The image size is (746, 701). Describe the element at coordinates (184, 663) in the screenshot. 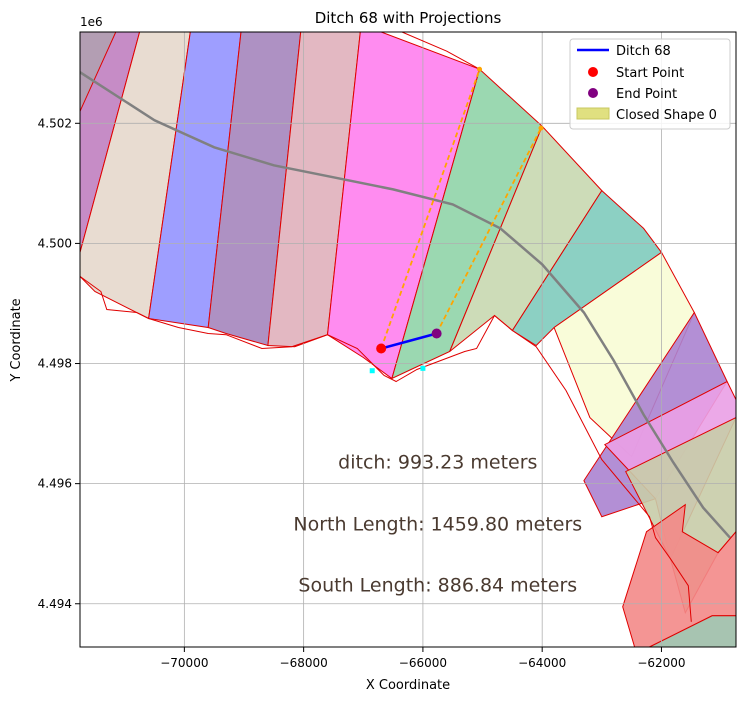

I see `x-tick-label-0: −70000` at that location.